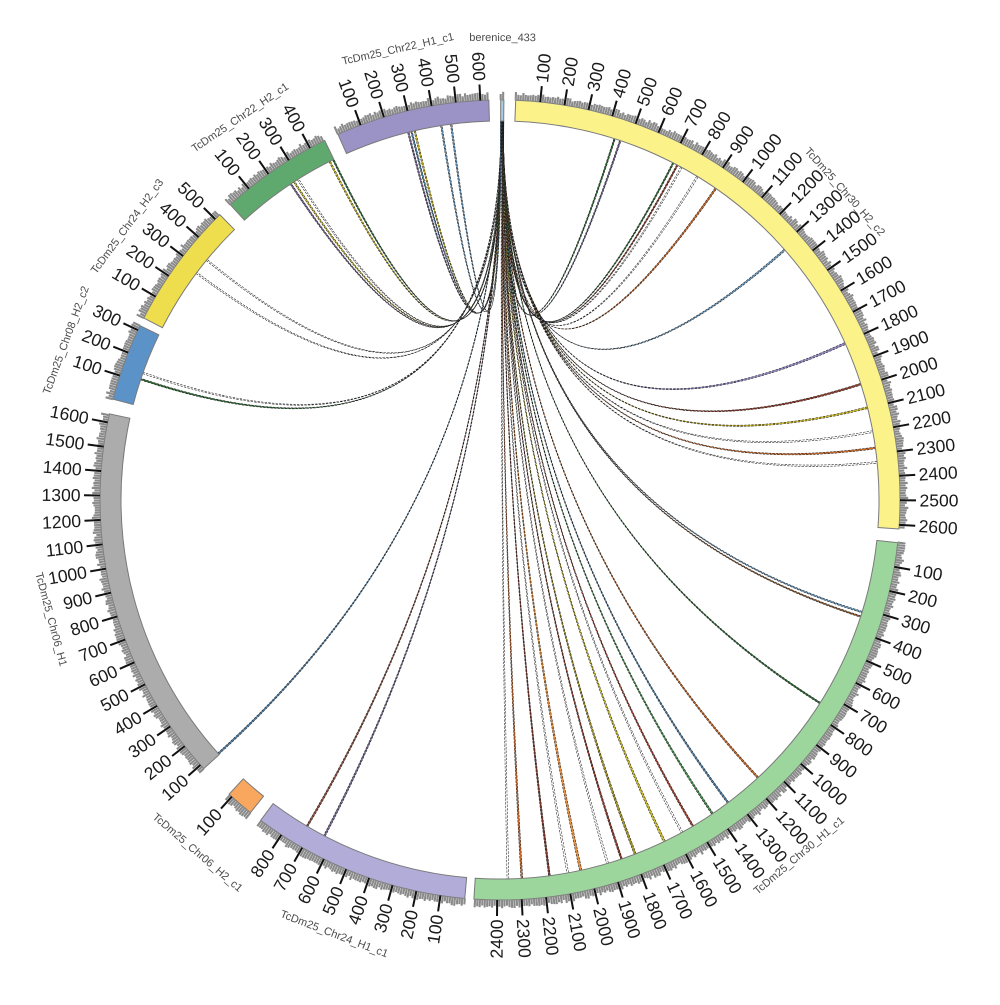  What do you see at coordinates (502, 38) in the screenshot?
I see `svg-text: berenice_433` at bounding box center [502, 38].